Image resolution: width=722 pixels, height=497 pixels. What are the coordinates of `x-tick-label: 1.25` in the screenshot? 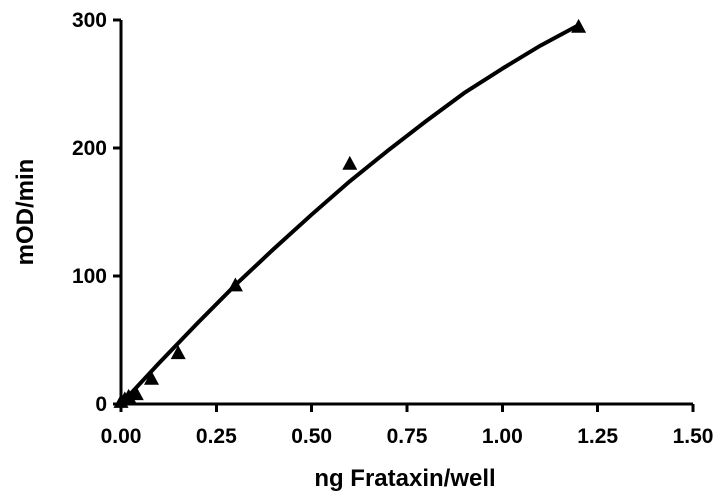 It's located at (597, 436).